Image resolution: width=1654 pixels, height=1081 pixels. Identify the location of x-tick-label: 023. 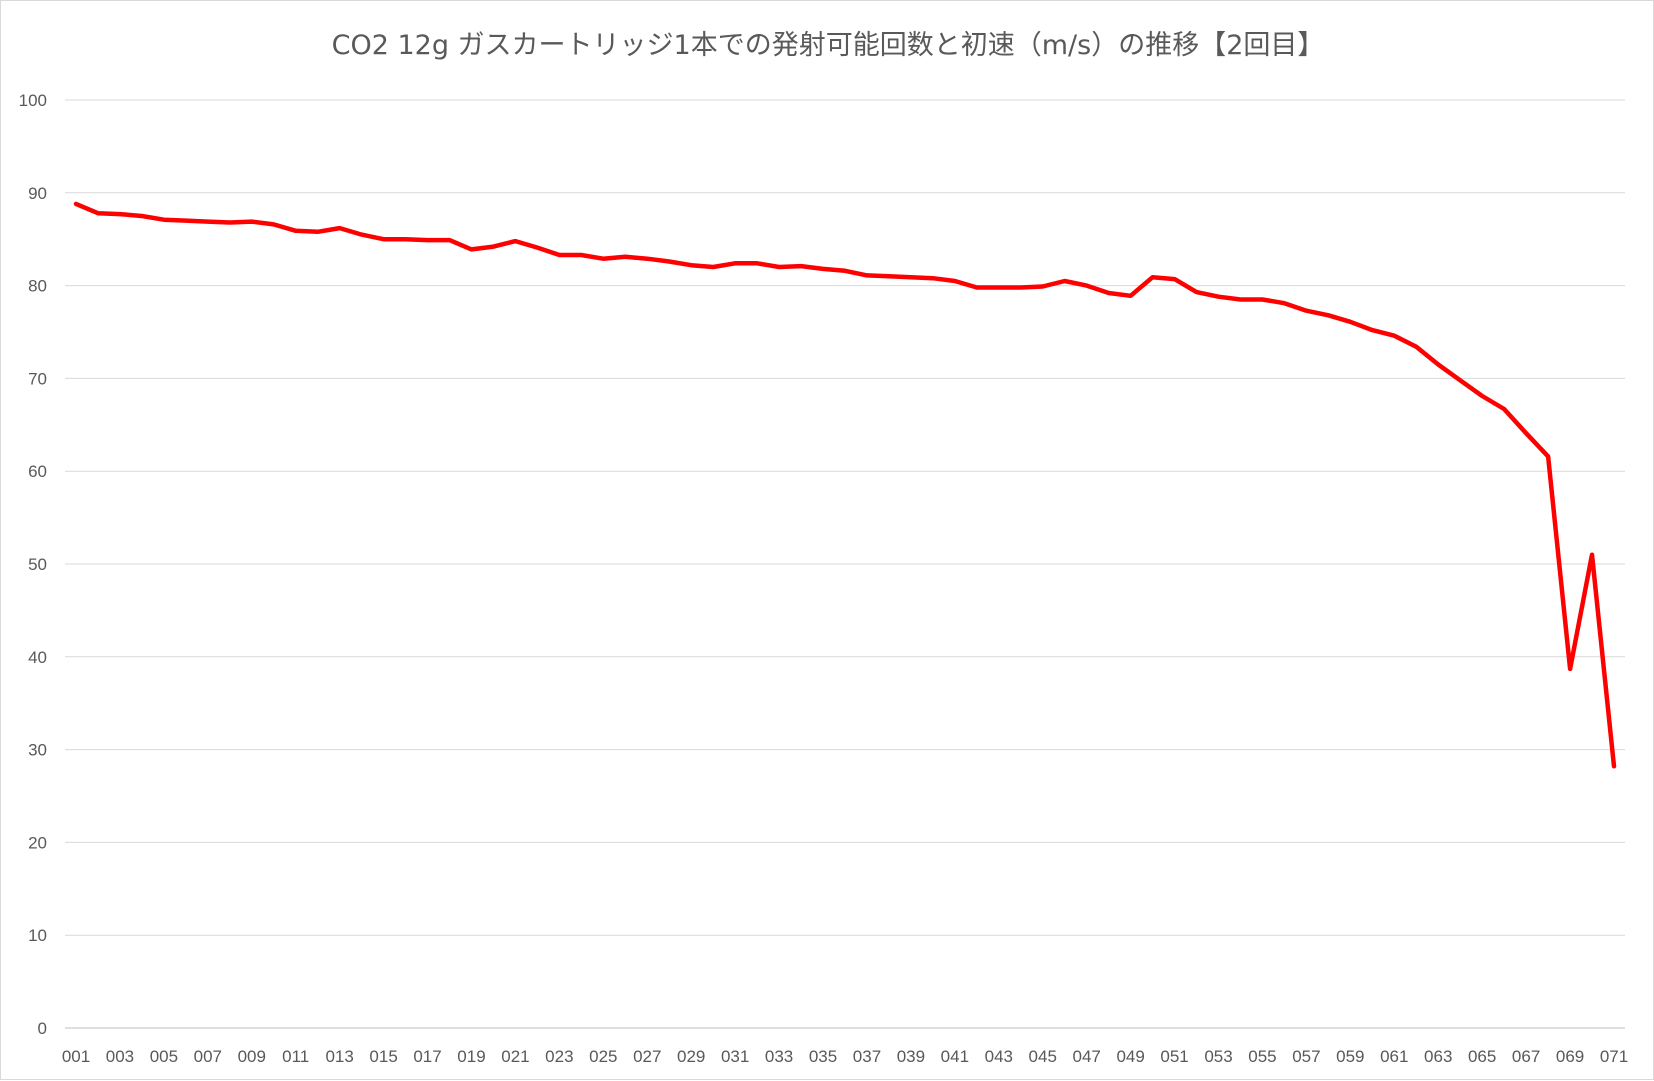
(559, 1056).